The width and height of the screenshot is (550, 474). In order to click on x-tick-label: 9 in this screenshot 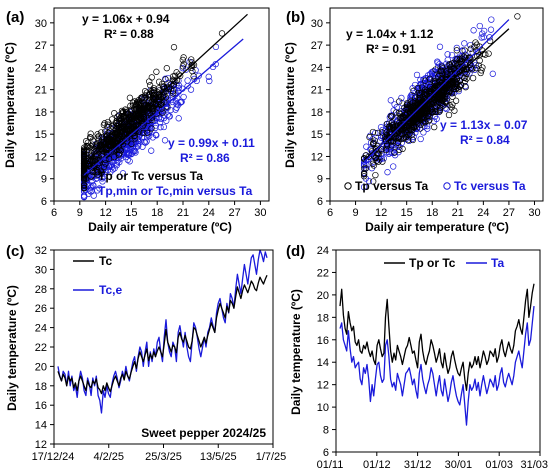, I will do `click(80, 213)`.